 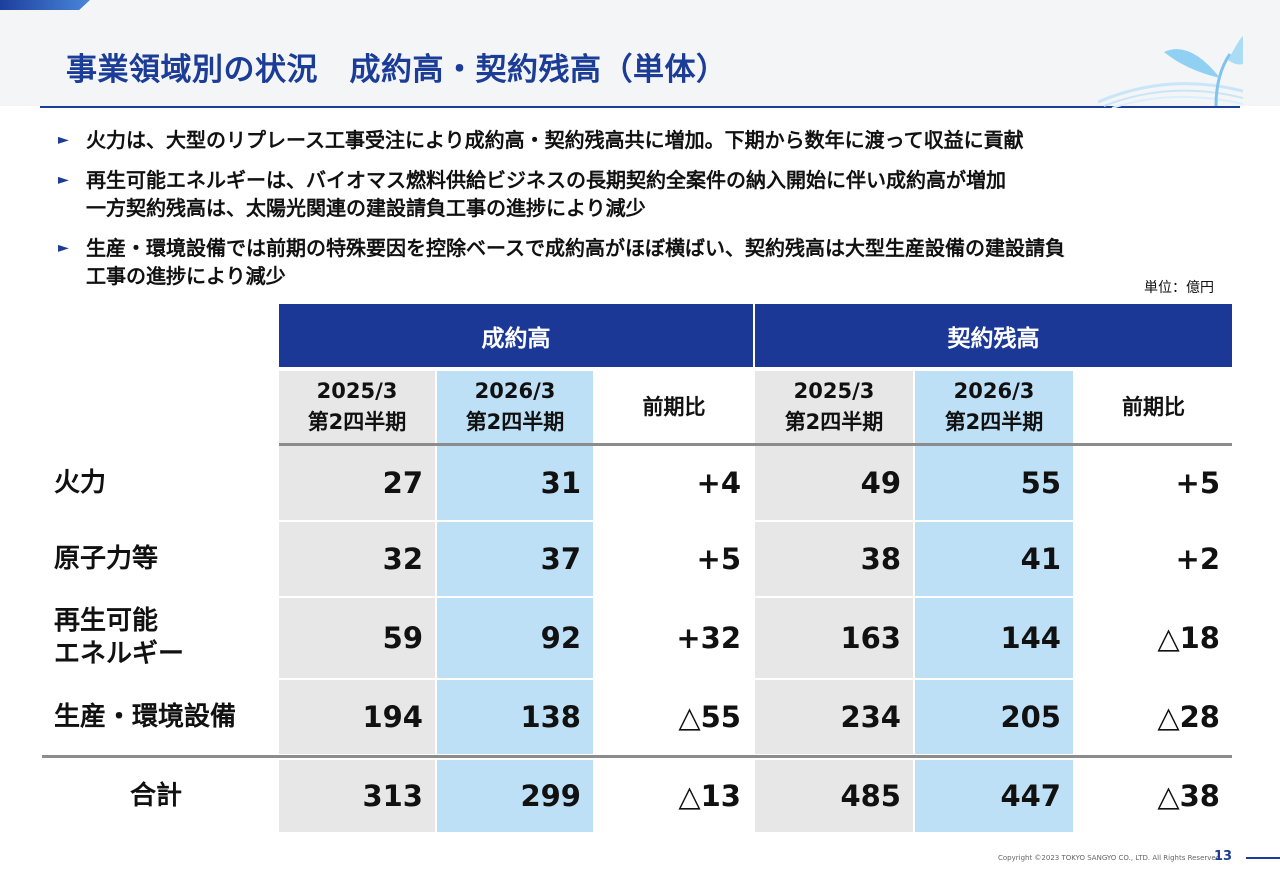 I want to click on table-cell: 59, so click(x=357, y=638).